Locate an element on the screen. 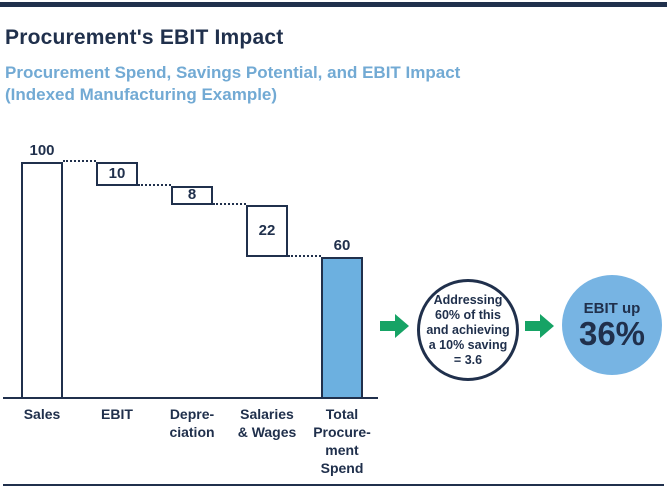 The width and height of the screenshot is (667, 495). ebit-impact-bubble: EBIT up 36% is located at coordinates (612, 325).